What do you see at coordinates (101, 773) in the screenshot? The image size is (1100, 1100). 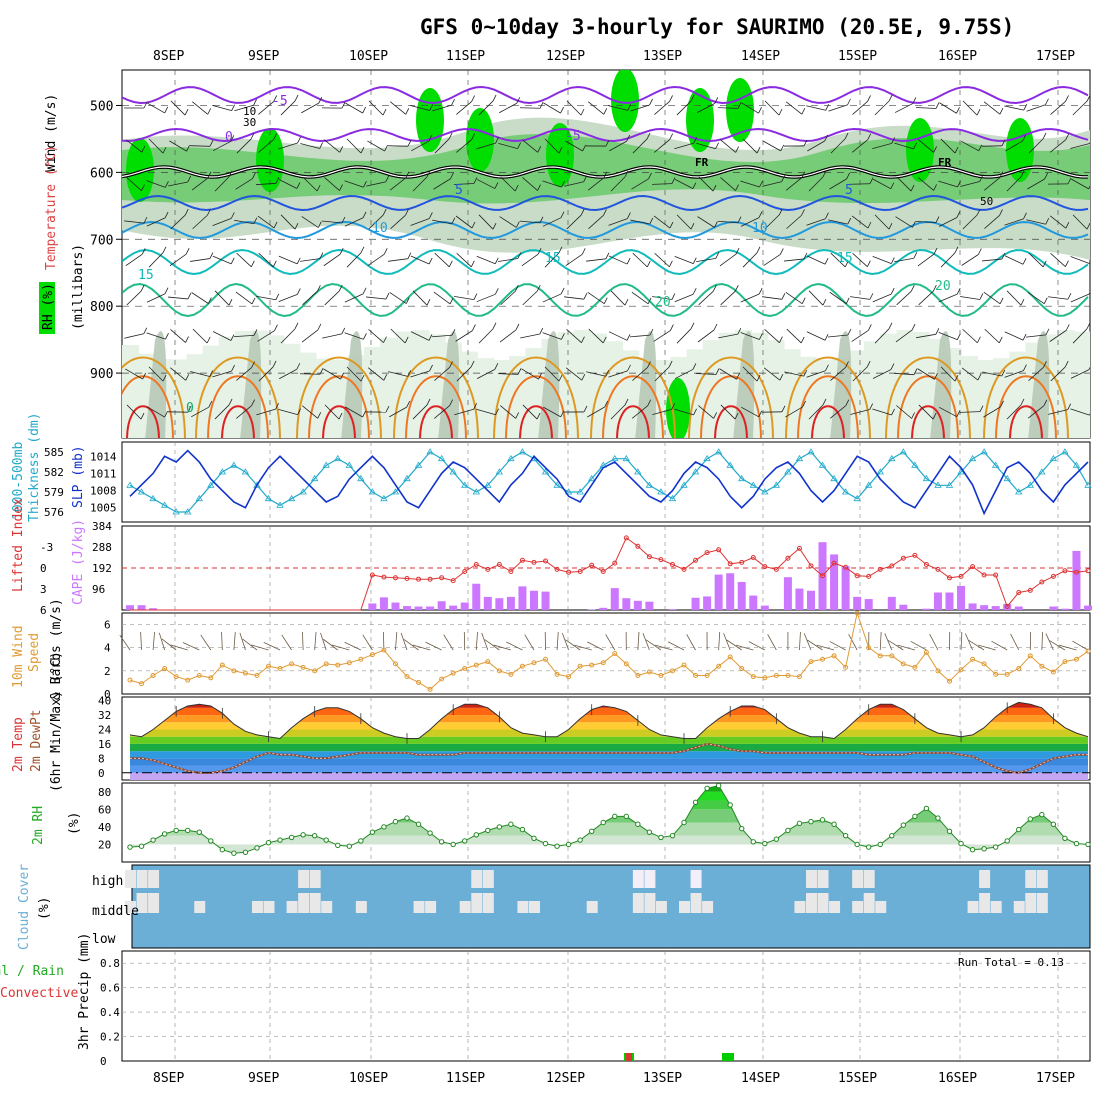 I see `temperature-tick-label: 0` at bounding box center [101, 773].